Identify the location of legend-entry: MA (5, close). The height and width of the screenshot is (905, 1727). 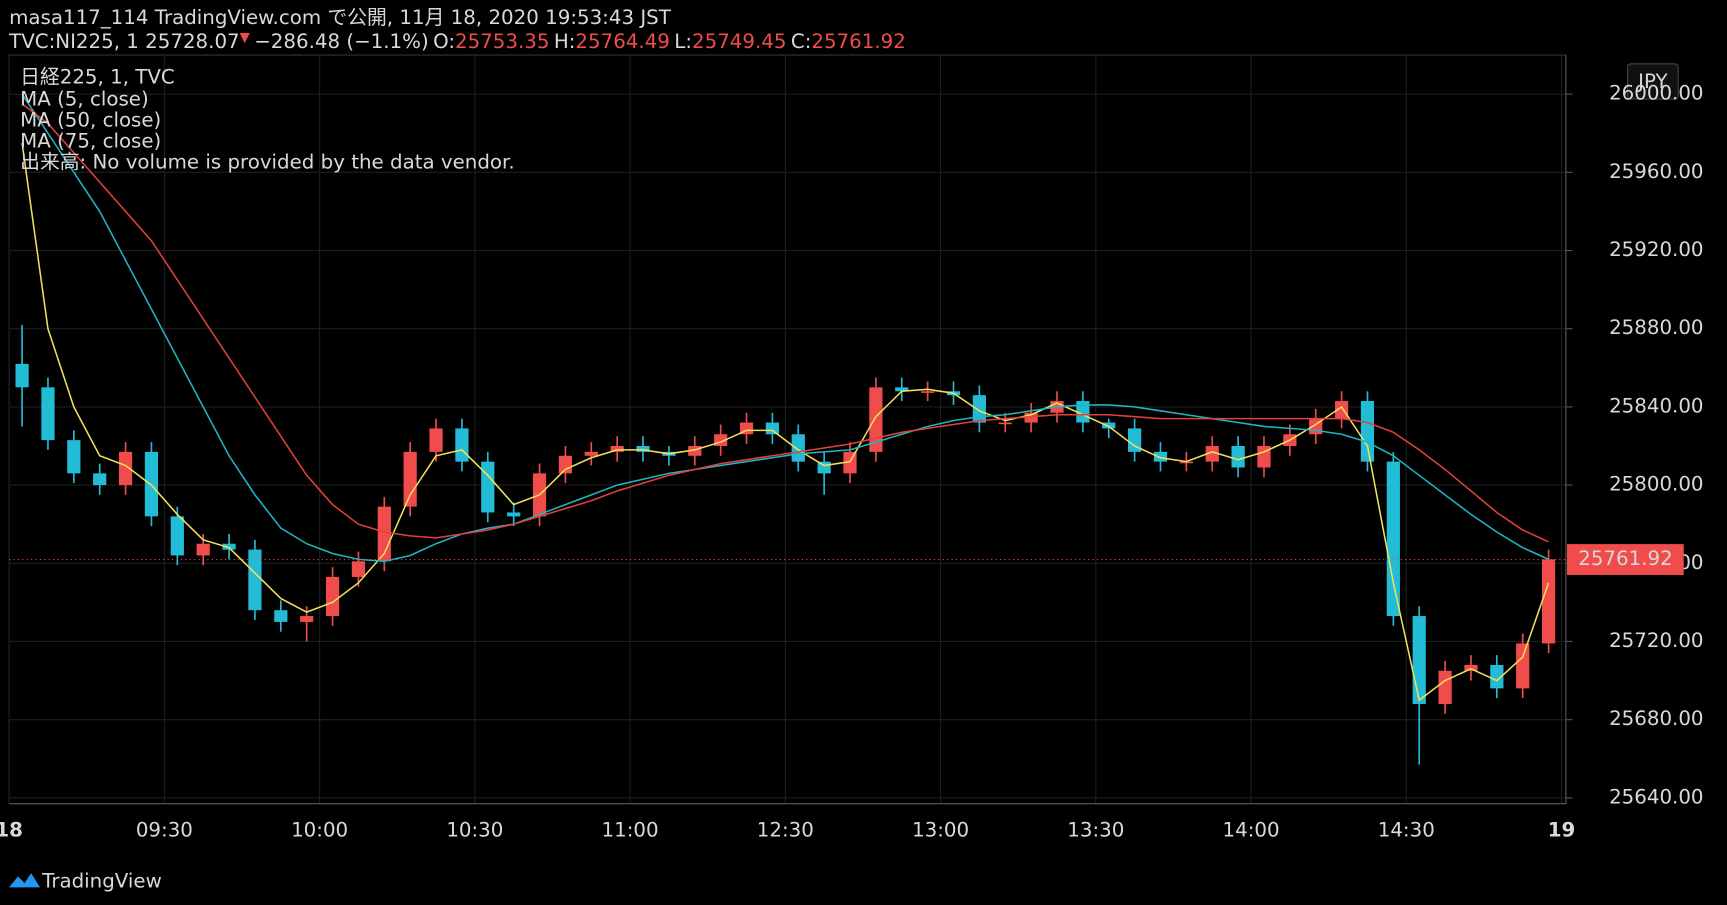
(84, 99).